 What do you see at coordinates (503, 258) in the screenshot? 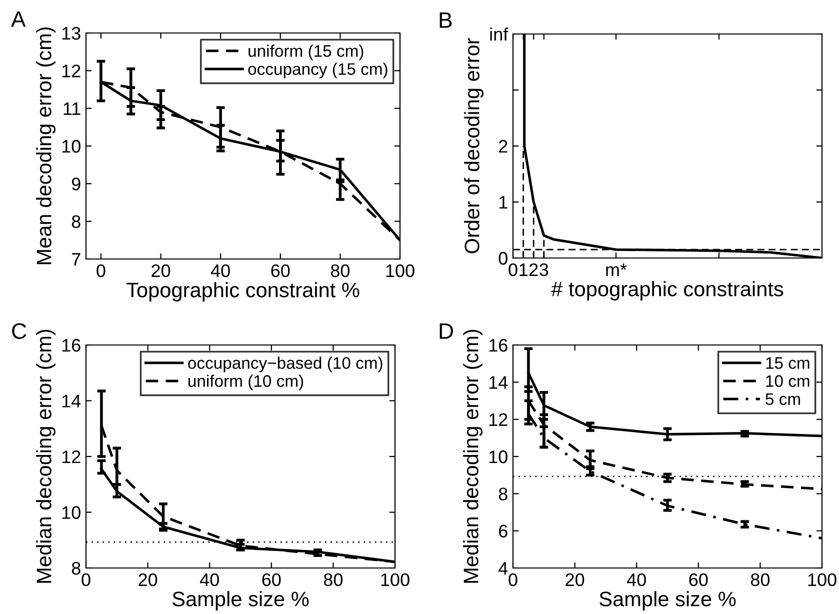
I see `y-tick-label: 0` at bounding box center [503, 258].